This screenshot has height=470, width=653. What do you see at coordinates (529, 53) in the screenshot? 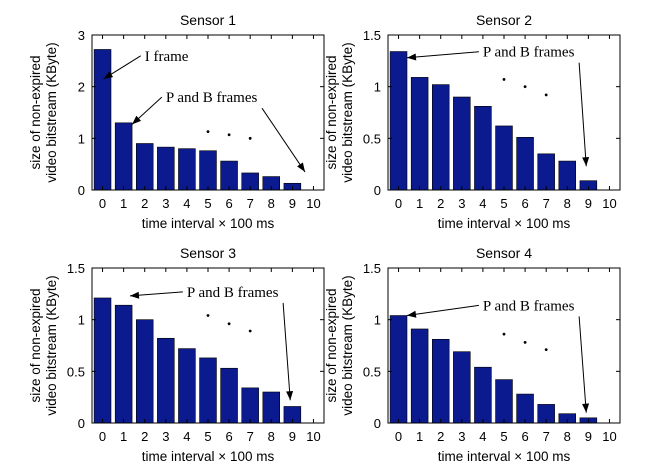
I see `annotation-text: P and B frames` at bounding box center [529, 53].